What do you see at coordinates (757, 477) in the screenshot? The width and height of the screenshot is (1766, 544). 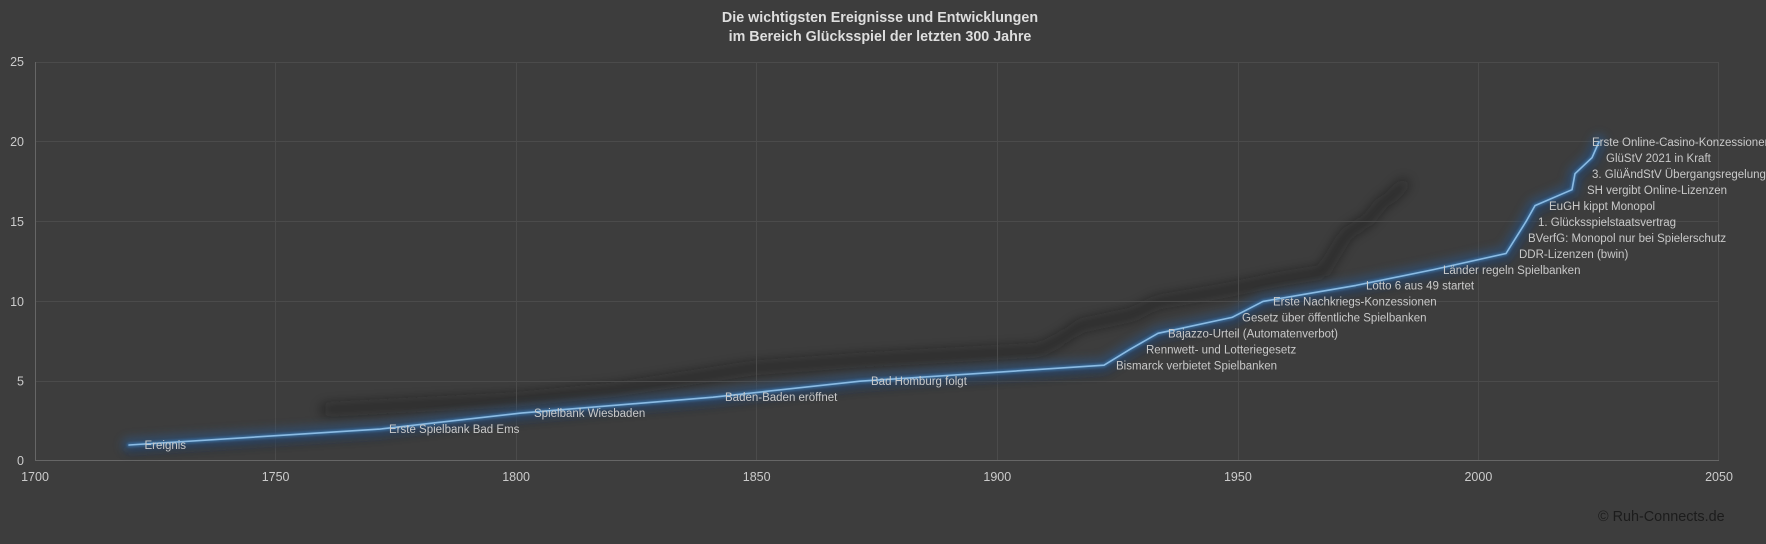 I see `svg-text: 1850` at bounding box center [757, 477].